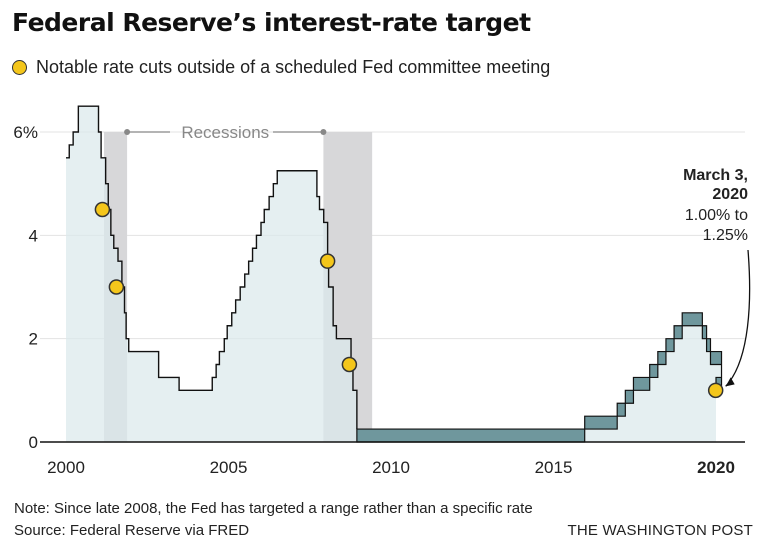 The image size is (767, 550). What do you see at coordinates (66, 467) in the screenshot?
I see `x-tick-label: 2000` at bounding box center [66, 467].